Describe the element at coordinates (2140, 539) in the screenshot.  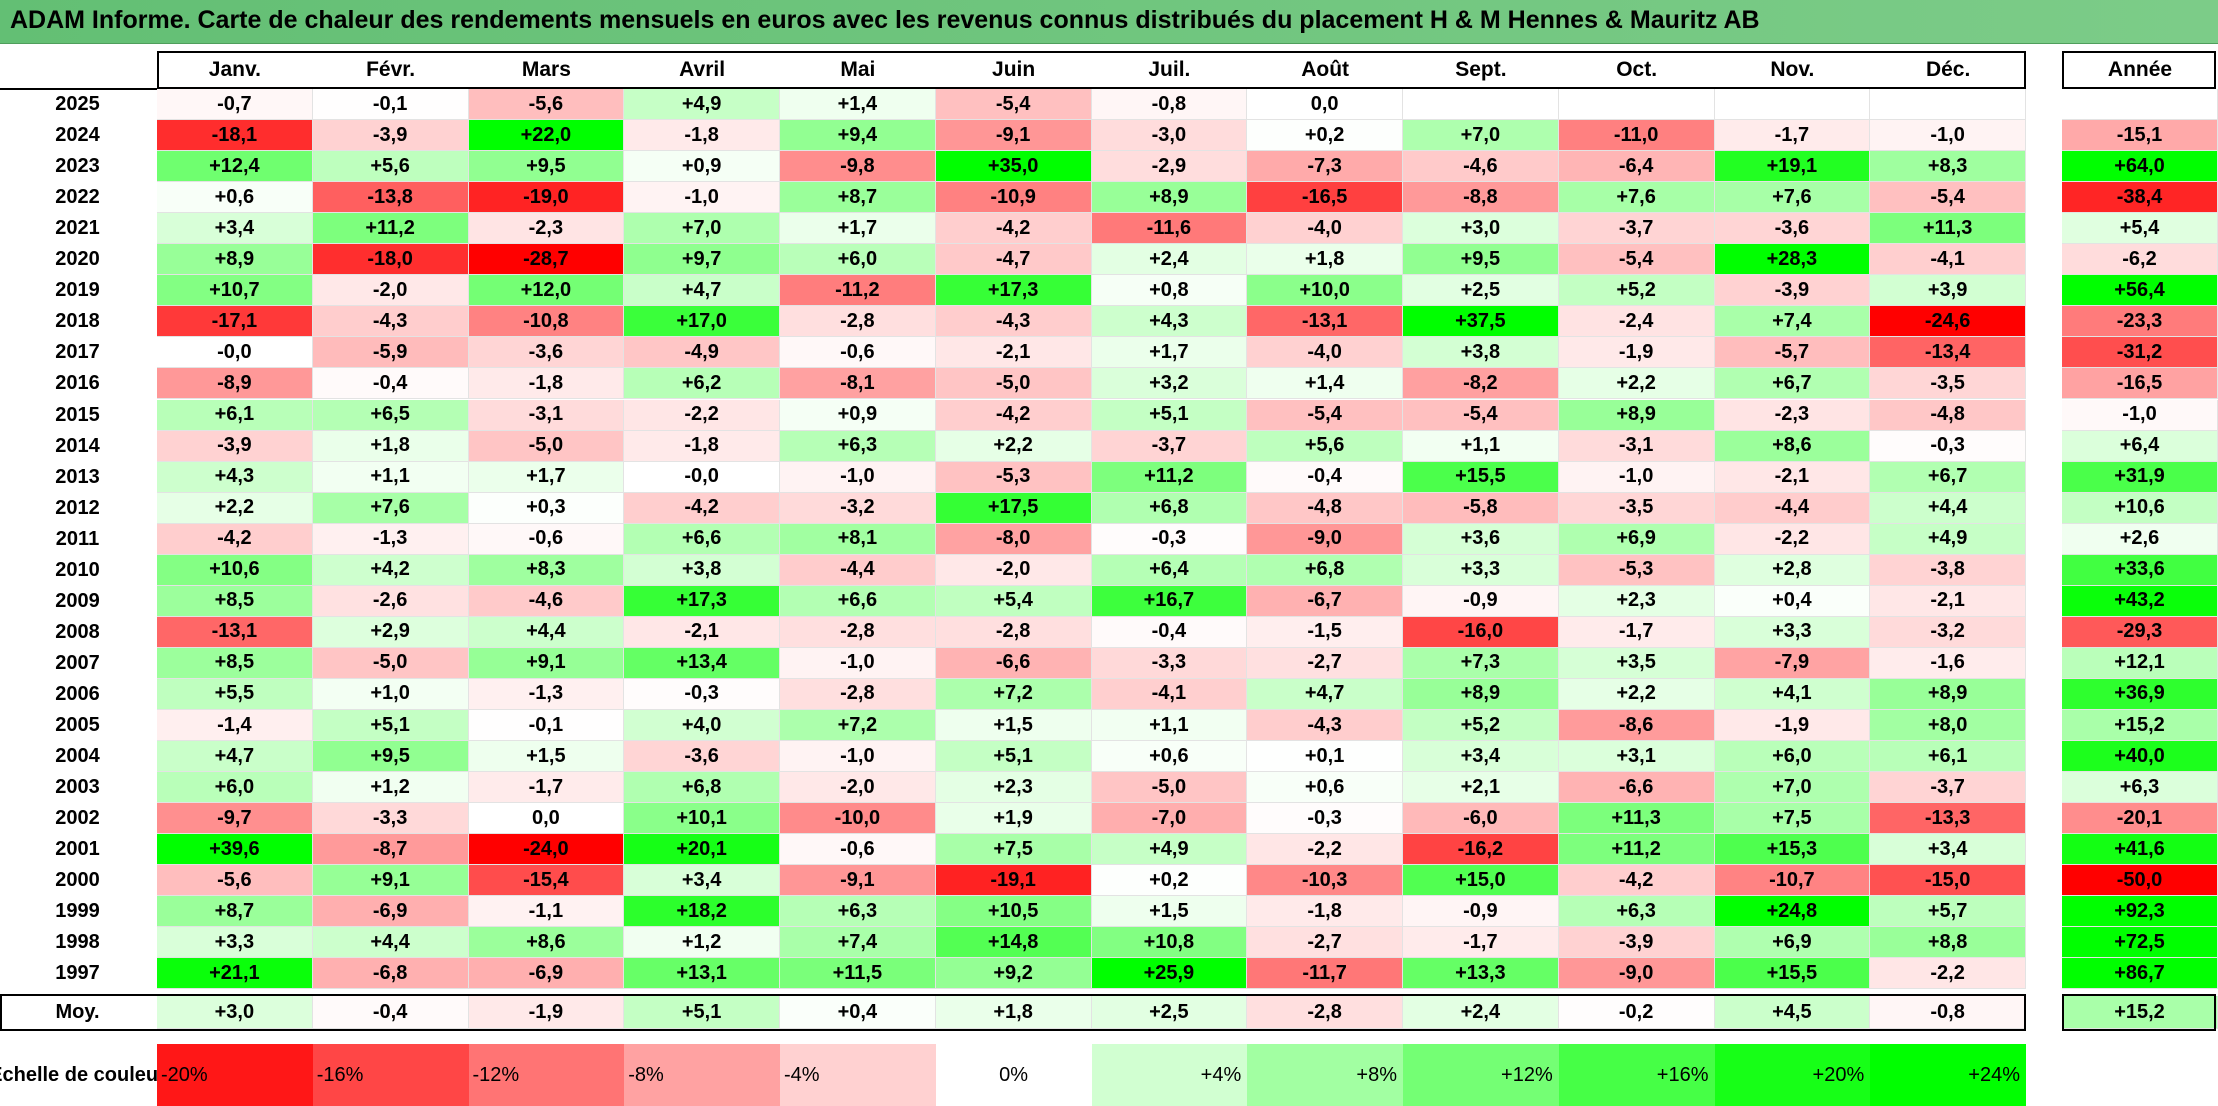
I see `annual-return-cell: +2,6` at that location.